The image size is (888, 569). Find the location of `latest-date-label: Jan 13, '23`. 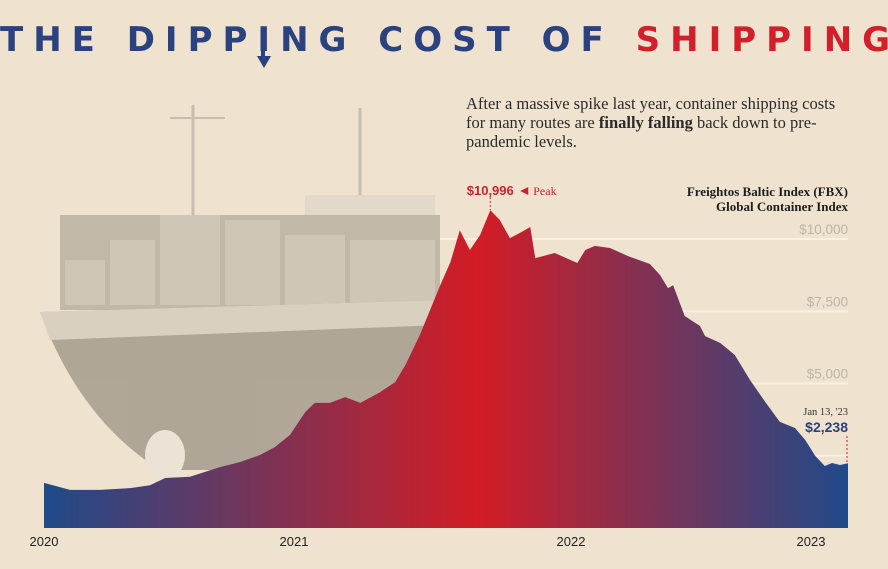

latest-date-label: Jan 13, '23 is located at coordinates (825, 412).